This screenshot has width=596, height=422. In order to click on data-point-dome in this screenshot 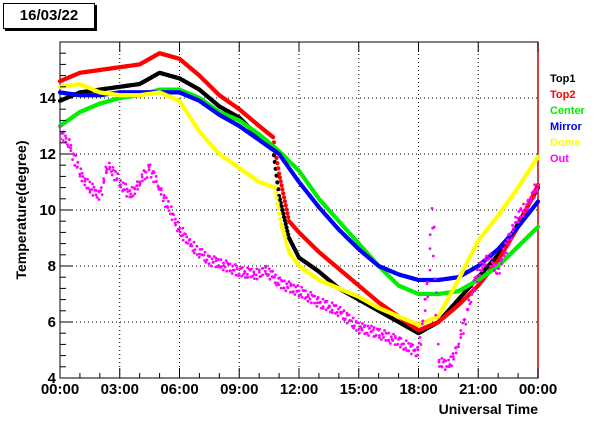, I will do `click(538, 156)`.